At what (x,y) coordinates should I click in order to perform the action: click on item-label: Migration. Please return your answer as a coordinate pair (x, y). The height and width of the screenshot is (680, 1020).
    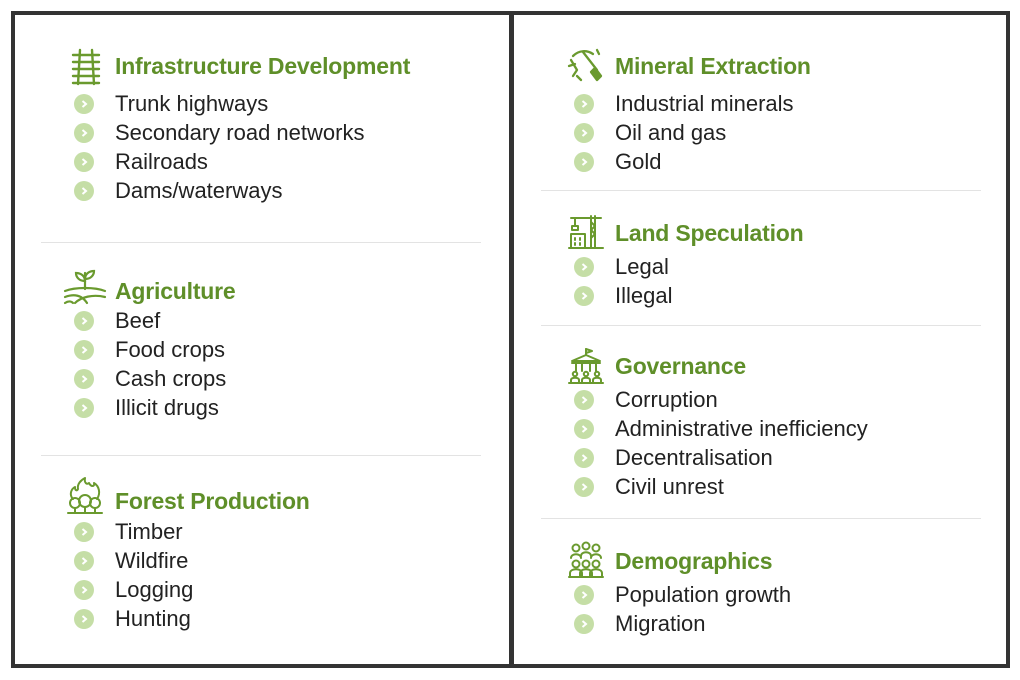
    Looking at the image, I should click on (660, 623).